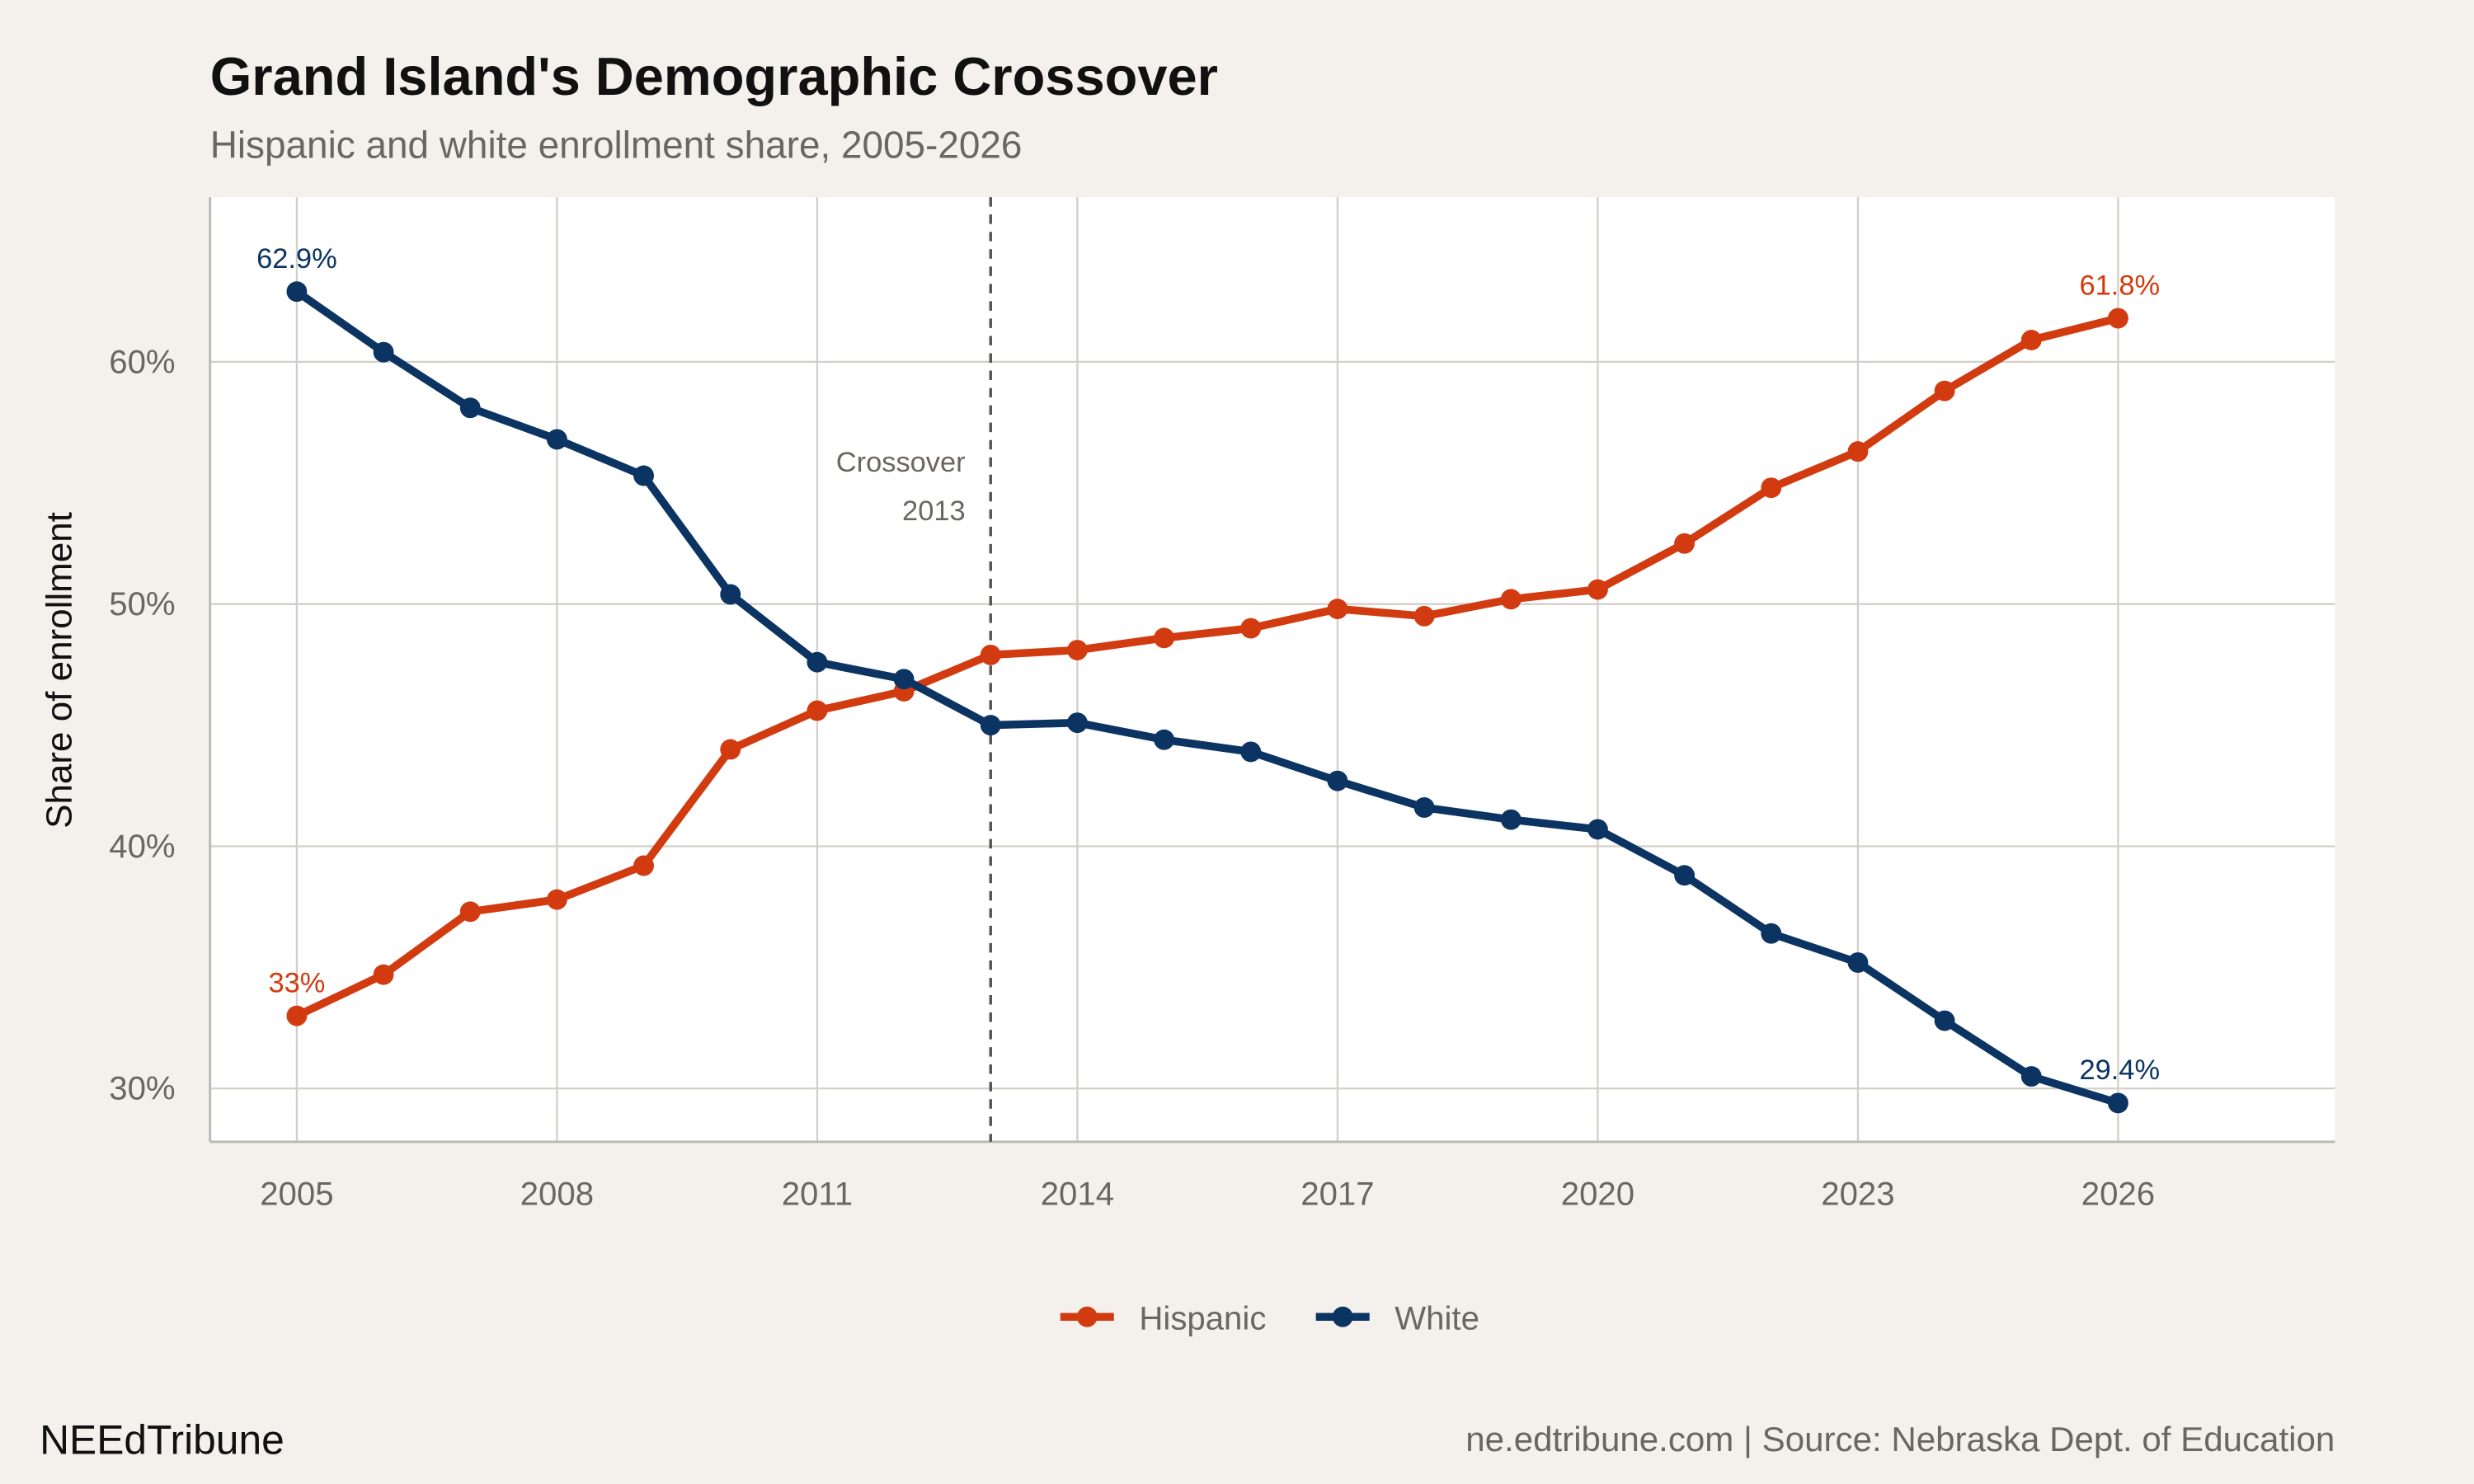 The image size is (2474, 1484). Describe the element at coordinates (1337, 1193) in the screenshot. I see `x-tick-label: 2017` at that location.